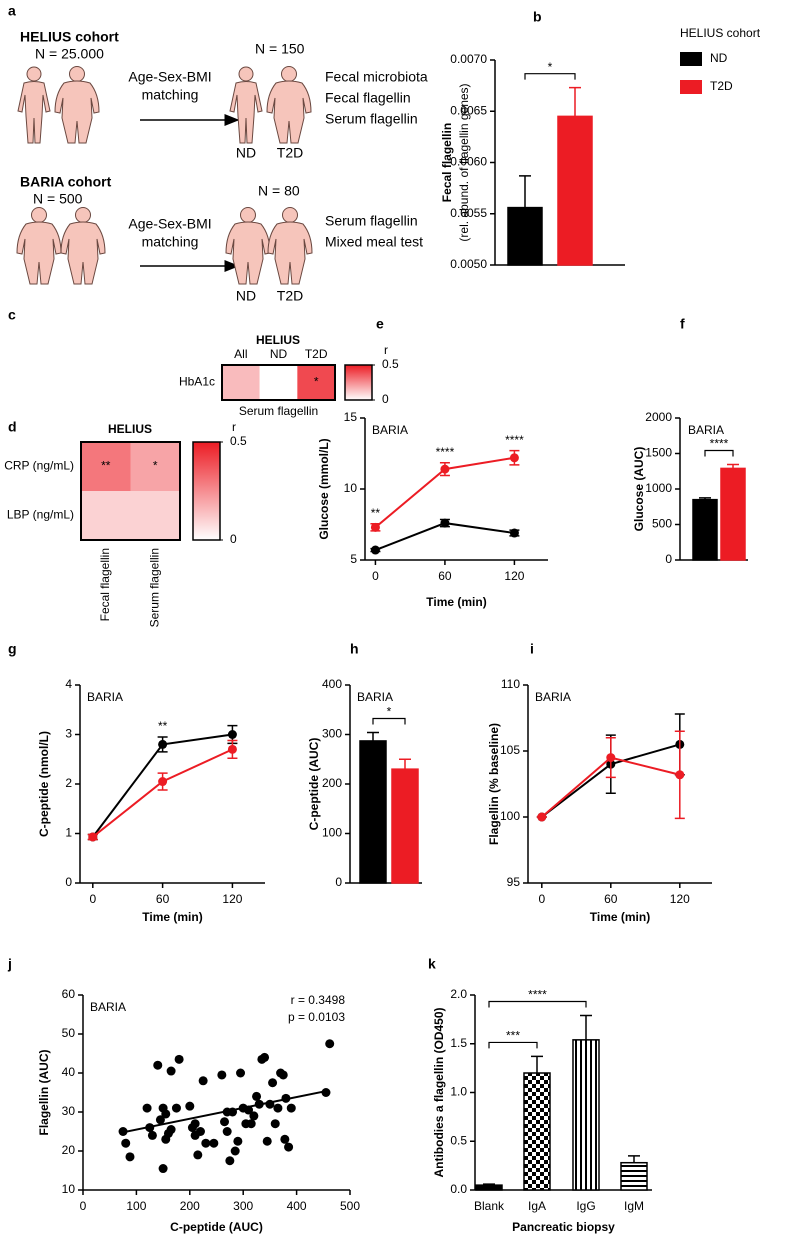 The height and width of the screenshot is (1243, 800). Describe the element at coordinates (69, 1072) in the screenshot. I see `y-tick-label: 40` at that location.